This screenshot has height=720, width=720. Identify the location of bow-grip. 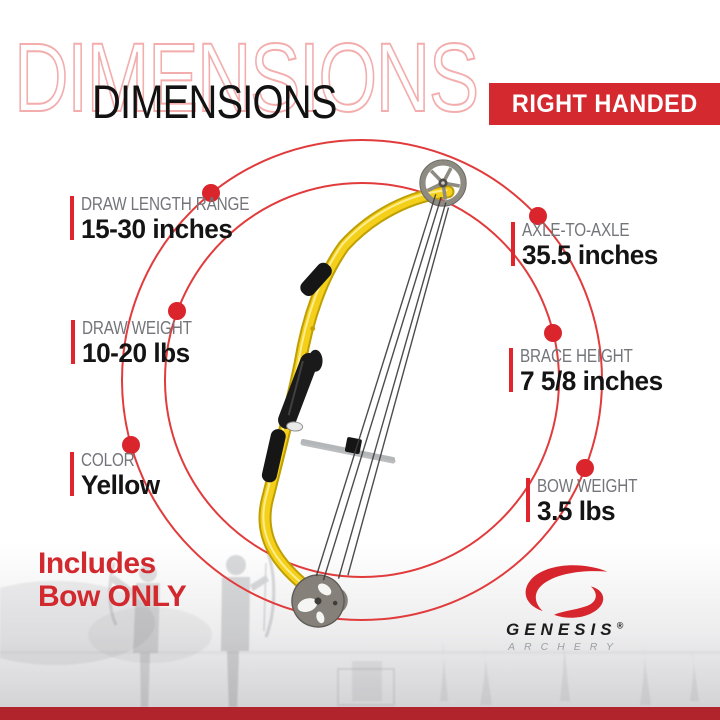
(300, 389).